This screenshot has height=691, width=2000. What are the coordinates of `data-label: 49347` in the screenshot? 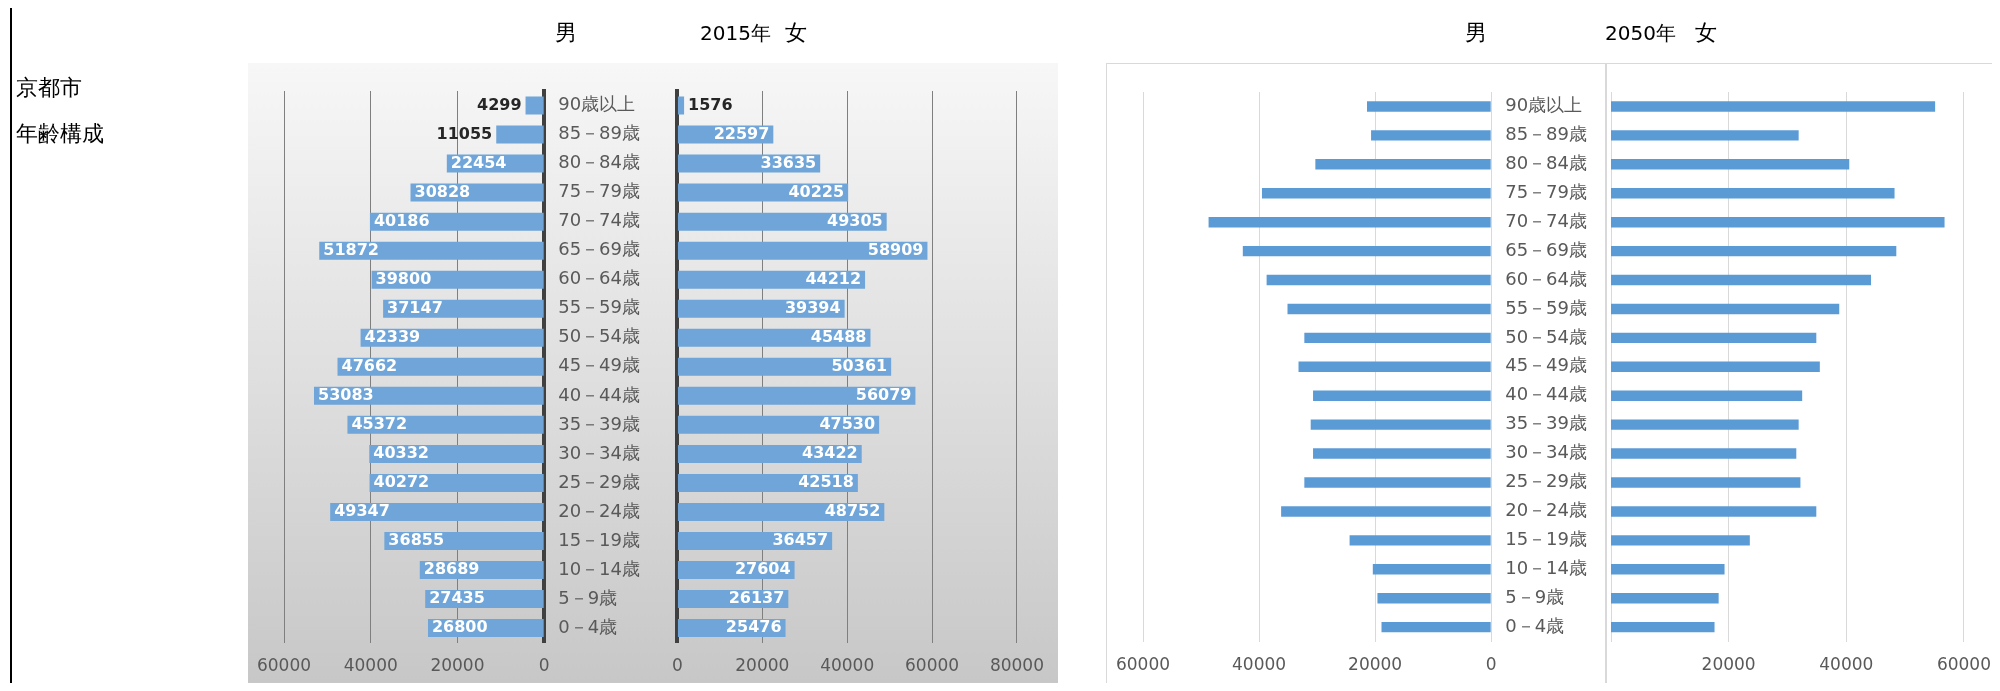 It's located at (362, 511).